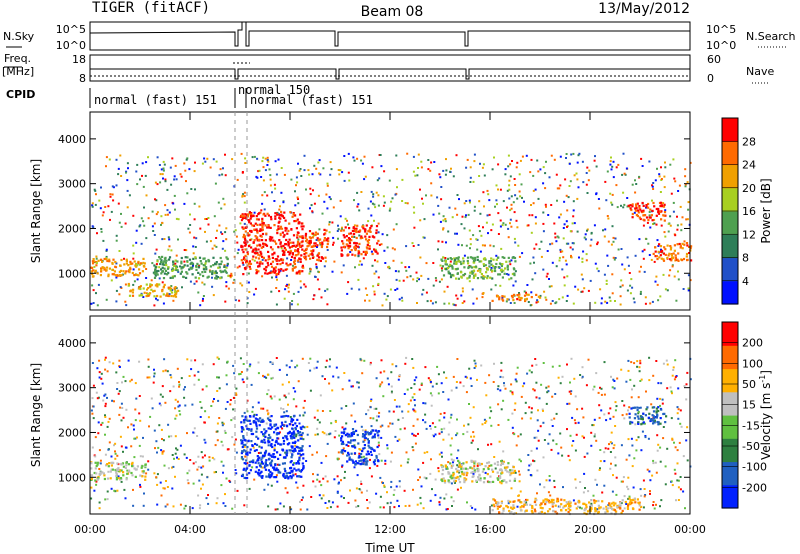  I want to click on nave-trace, so click(390, 69).